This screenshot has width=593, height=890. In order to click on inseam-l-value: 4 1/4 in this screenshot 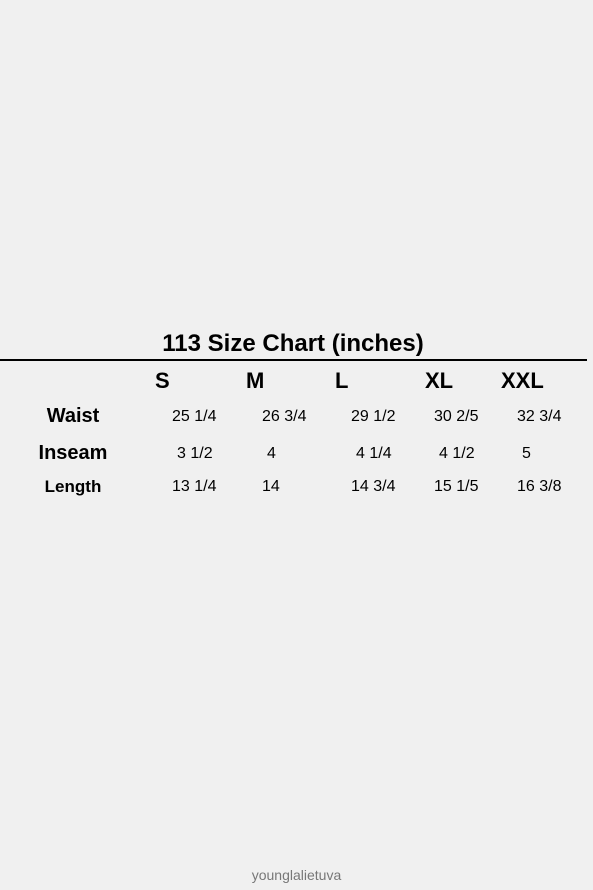, I will do `click(374, 453)`.